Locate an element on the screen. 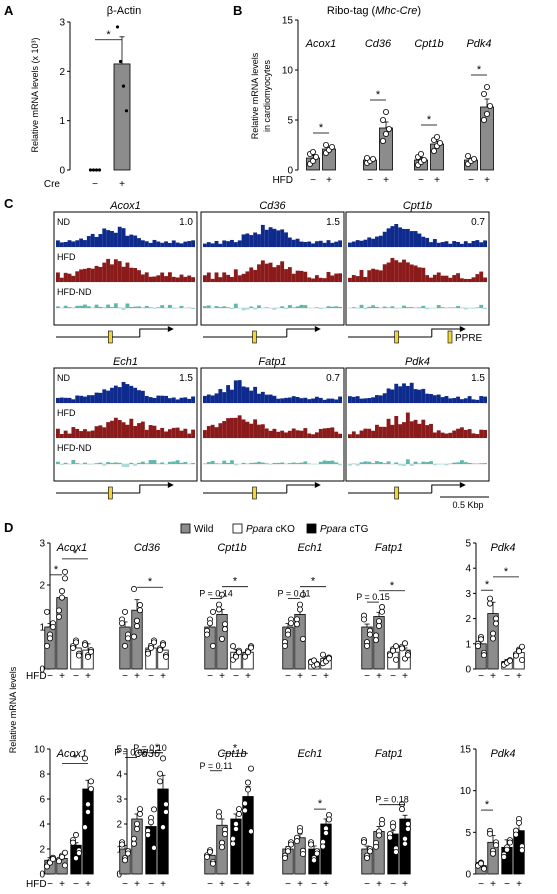 Image resolution: width=557 pixels, height=894 pixels. ppre-box is located at coordinates (254, 337).